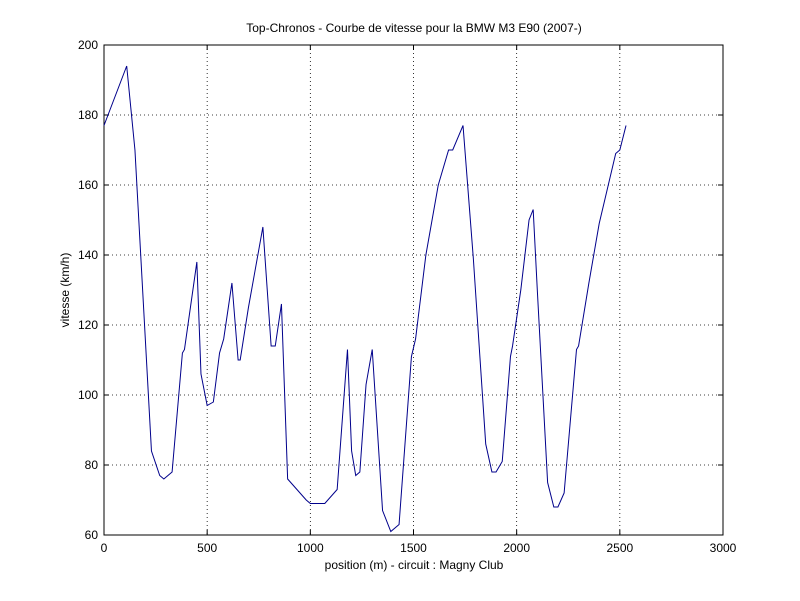 Image resolution: width=800 pixels, height=601 pixels. Describe the element at coordinates (723, 548) in the screenshot. I see `x-tick-label: 3000` at that location.